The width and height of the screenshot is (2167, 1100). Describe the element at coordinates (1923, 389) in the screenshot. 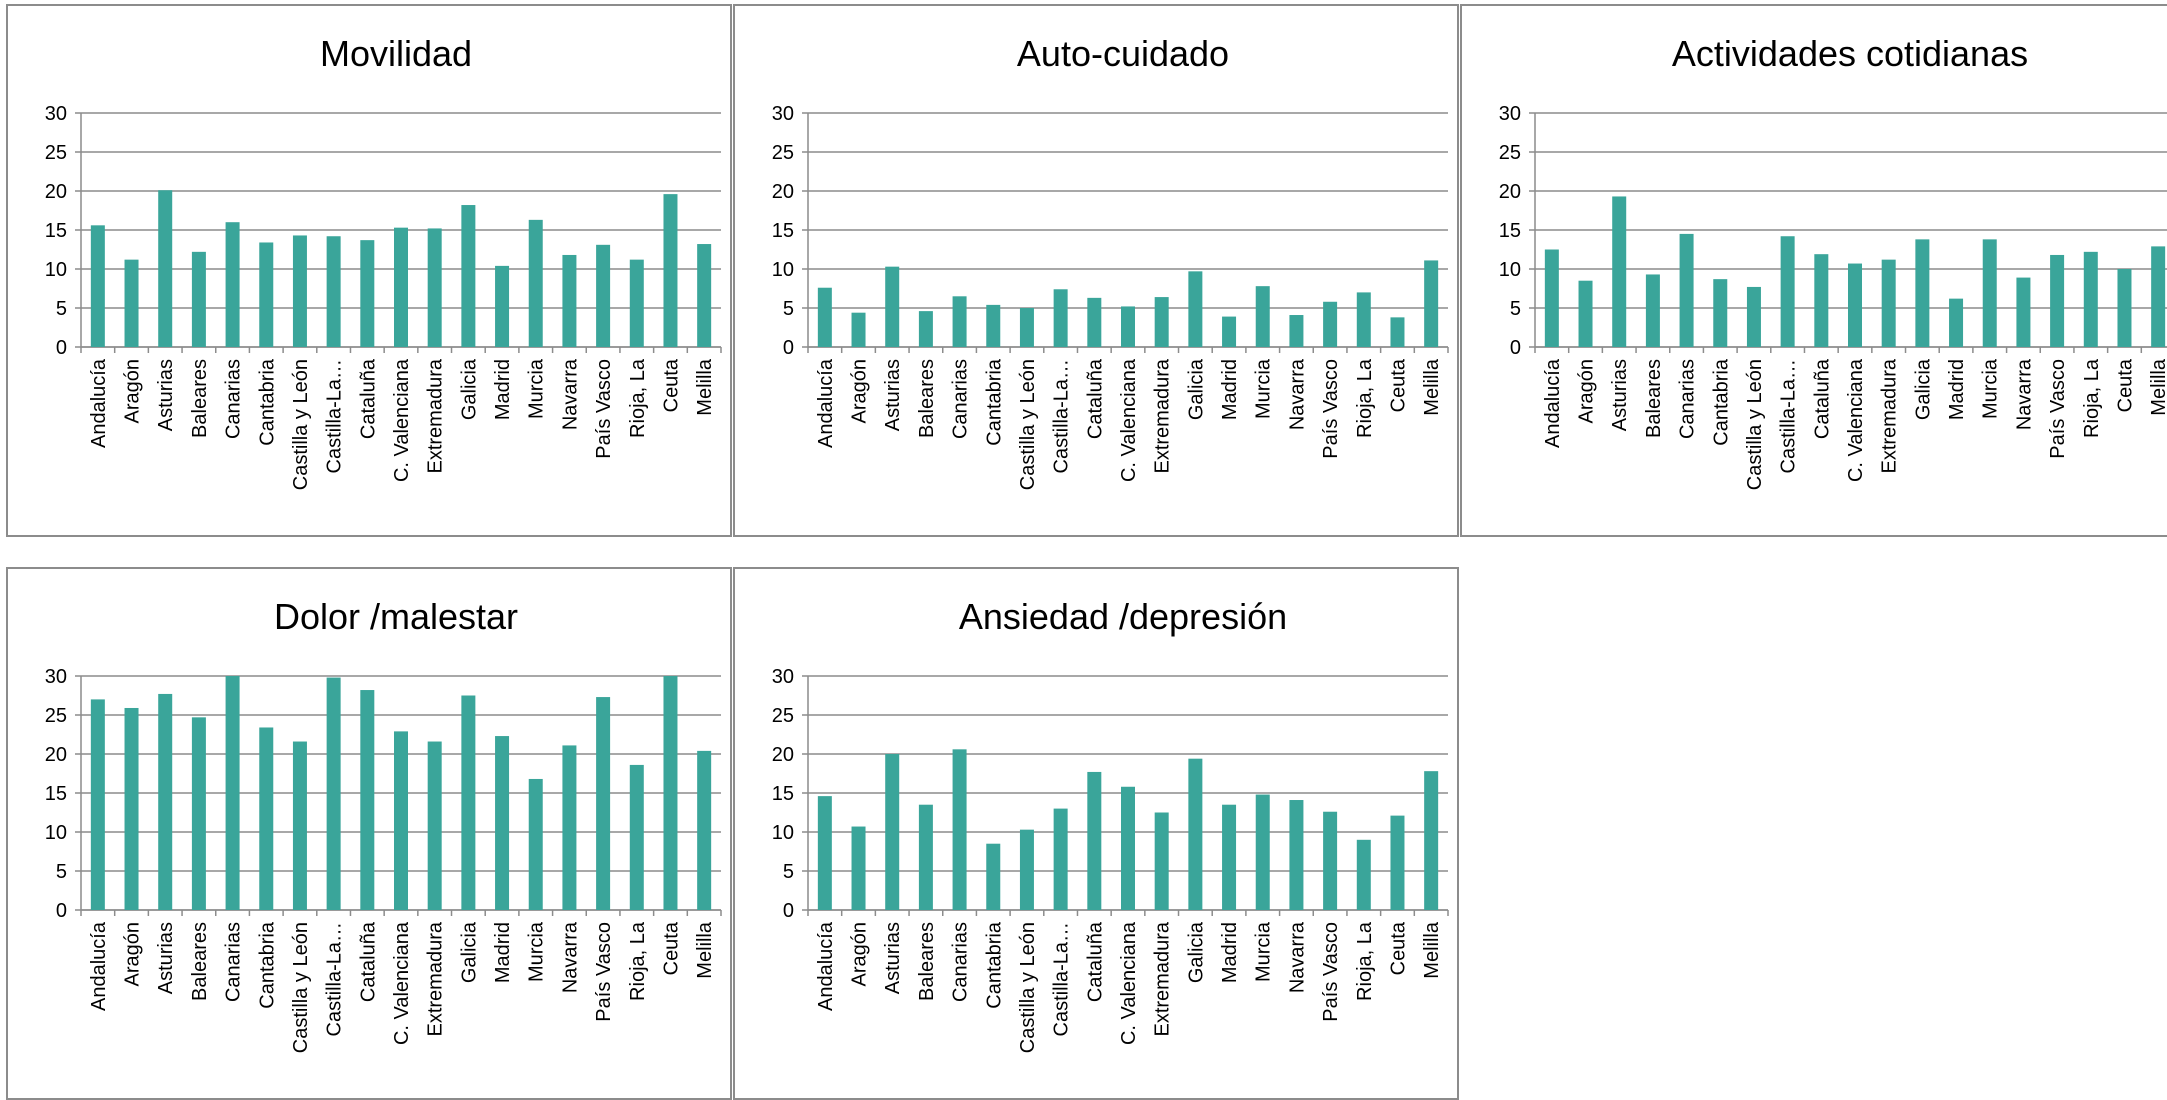

I see `category-label: Galicia` at that location.